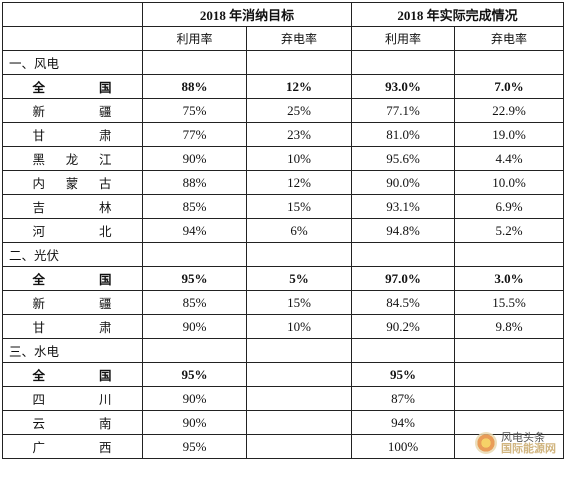 This screenshot has height=490, width=565. What do you see at coordinates (299, 230) in the screenshot?
I see `target-curtailment-cell: 6%` at bounding box center [299, 230].